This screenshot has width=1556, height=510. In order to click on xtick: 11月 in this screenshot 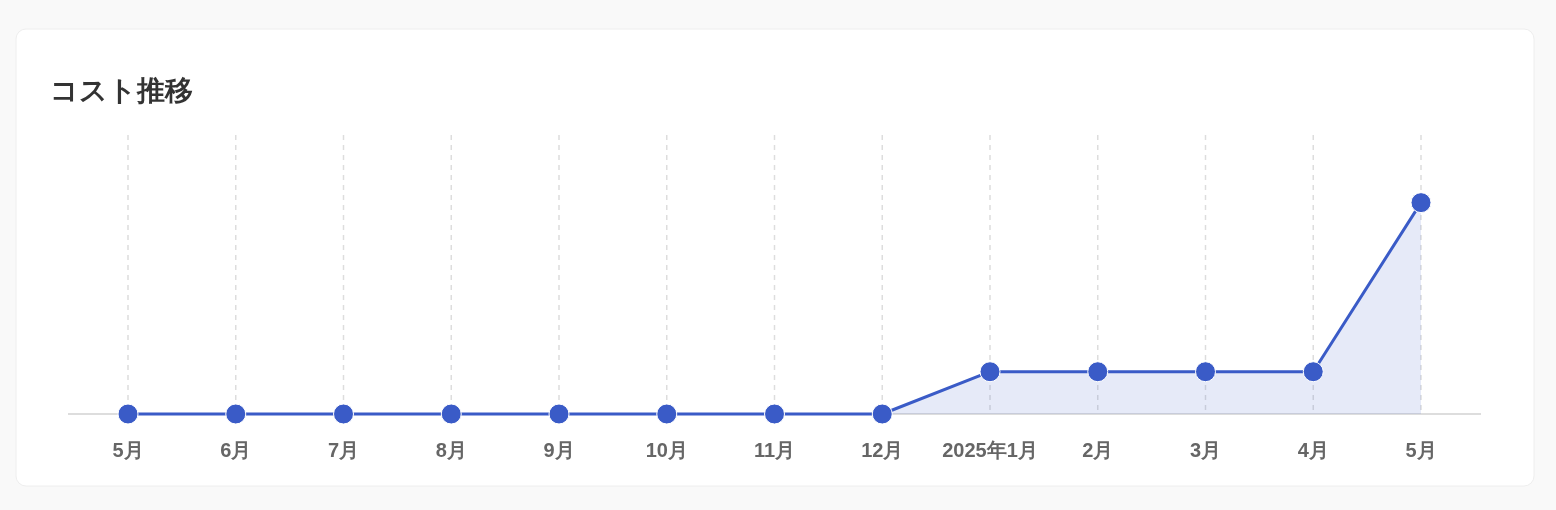, I will do `click(774, 450)`.